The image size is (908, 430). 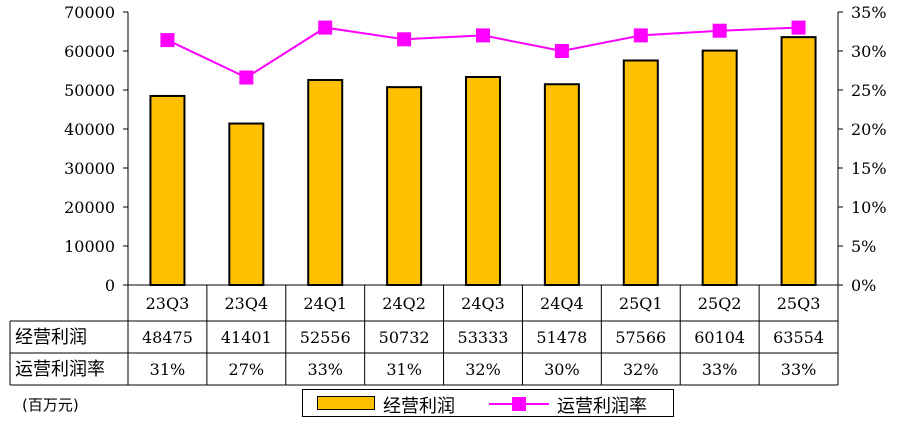 What do you see at coordinates (325, 337) in the screenshot?
I see `table-cell: 52556` at bounding box center [325, 337].